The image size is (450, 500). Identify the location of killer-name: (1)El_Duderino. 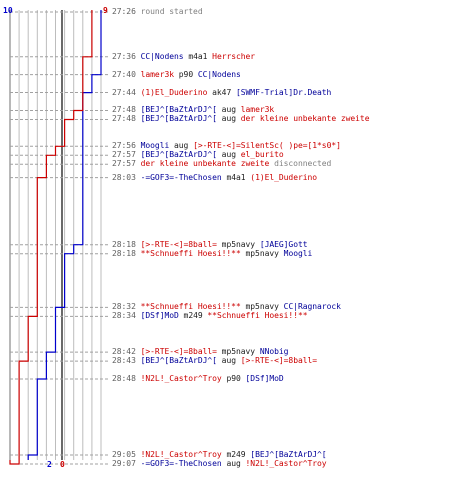
(174, 92).